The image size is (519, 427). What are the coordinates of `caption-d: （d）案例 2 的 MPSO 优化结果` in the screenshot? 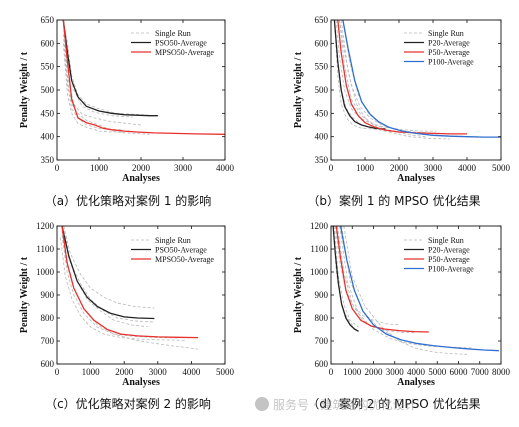 It's located at (393, 403).